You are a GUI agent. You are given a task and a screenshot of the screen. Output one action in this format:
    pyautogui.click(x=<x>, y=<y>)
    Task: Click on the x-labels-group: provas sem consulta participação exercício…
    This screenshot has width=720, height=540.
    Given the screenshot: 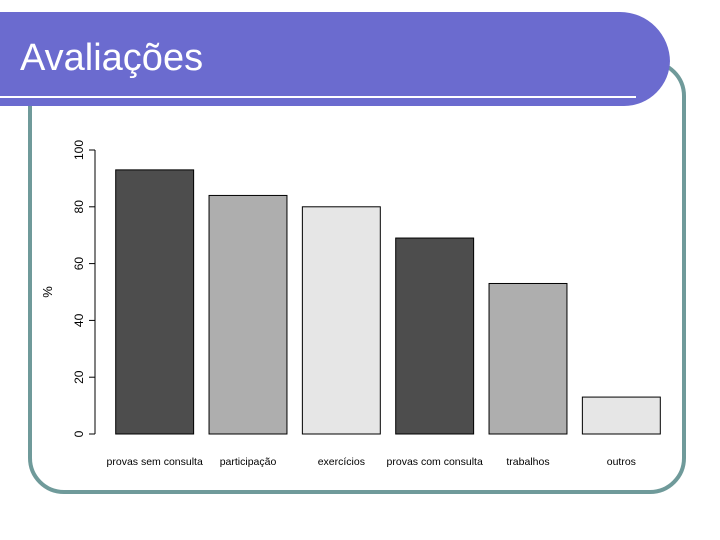 What is the action you would take?
    pyautogui.click(x=371, y=462)
    